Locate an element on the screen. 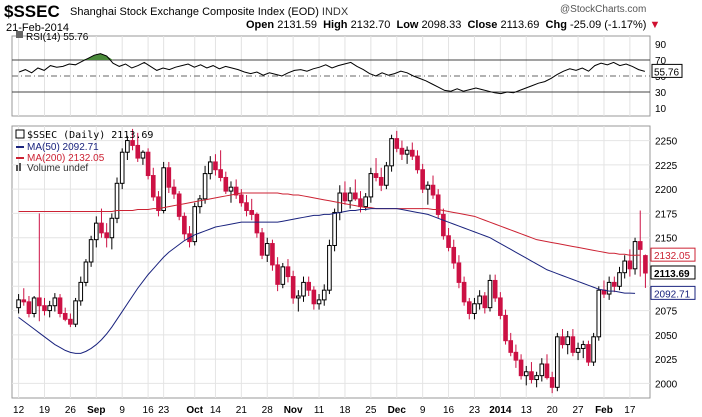 The height and width of the screenshot is (417, 702). x-tick-label: 13 is located at coordinates (527, 410).